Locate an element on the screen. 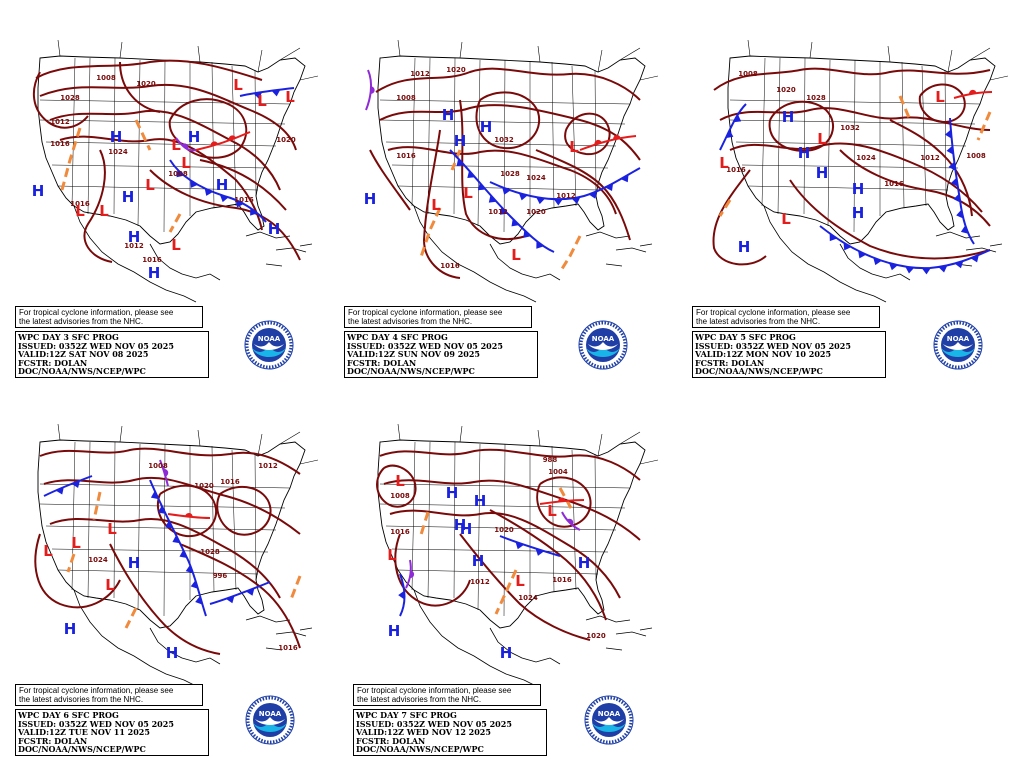 The height and width of the screenshot is (768, 1024). isobar-label: 1024 is located at coordinates (118, 152).